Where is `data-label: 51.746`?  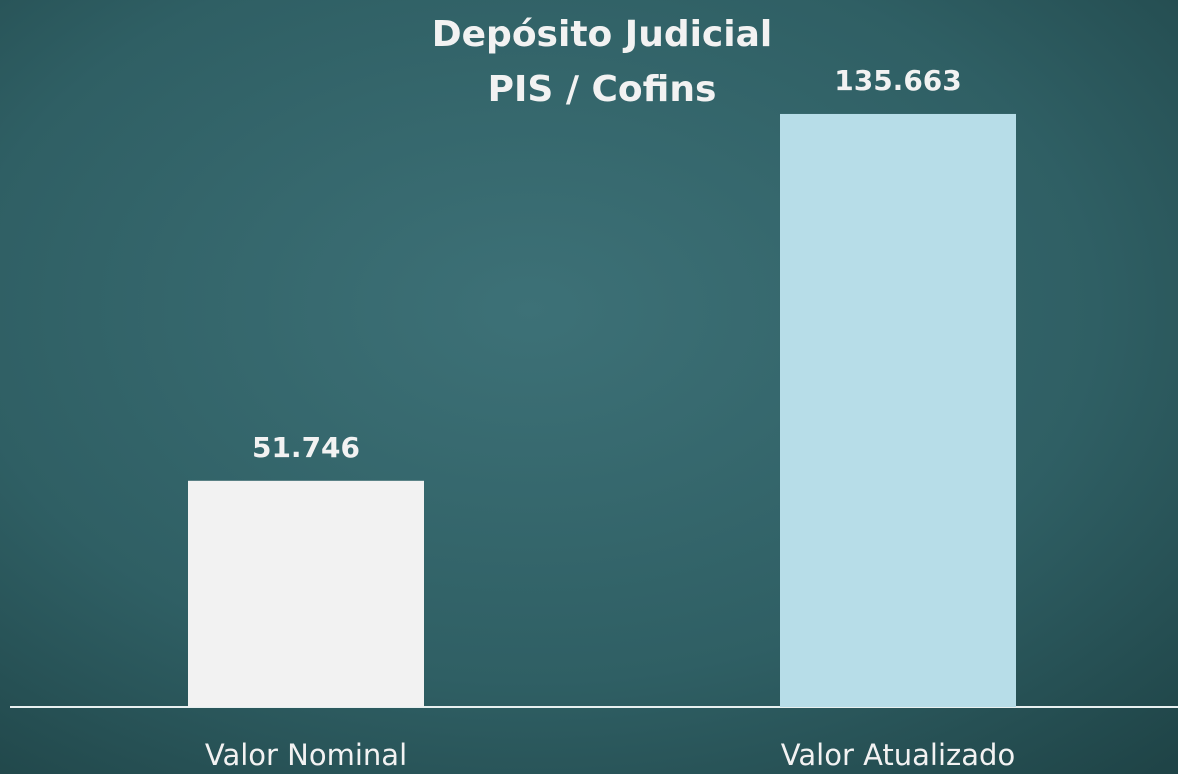
data-label: 51.746 is located at coordinates (306, 447).